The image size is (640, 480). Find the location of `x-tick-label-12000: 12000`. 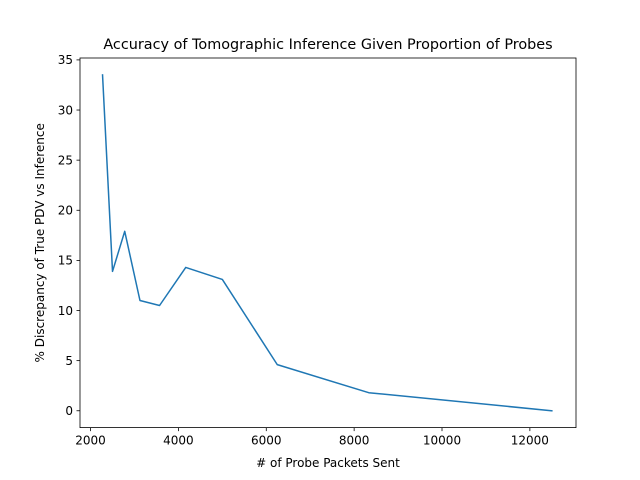

x-tick-label-12000: 12000 is located at coordinates (530, 441).